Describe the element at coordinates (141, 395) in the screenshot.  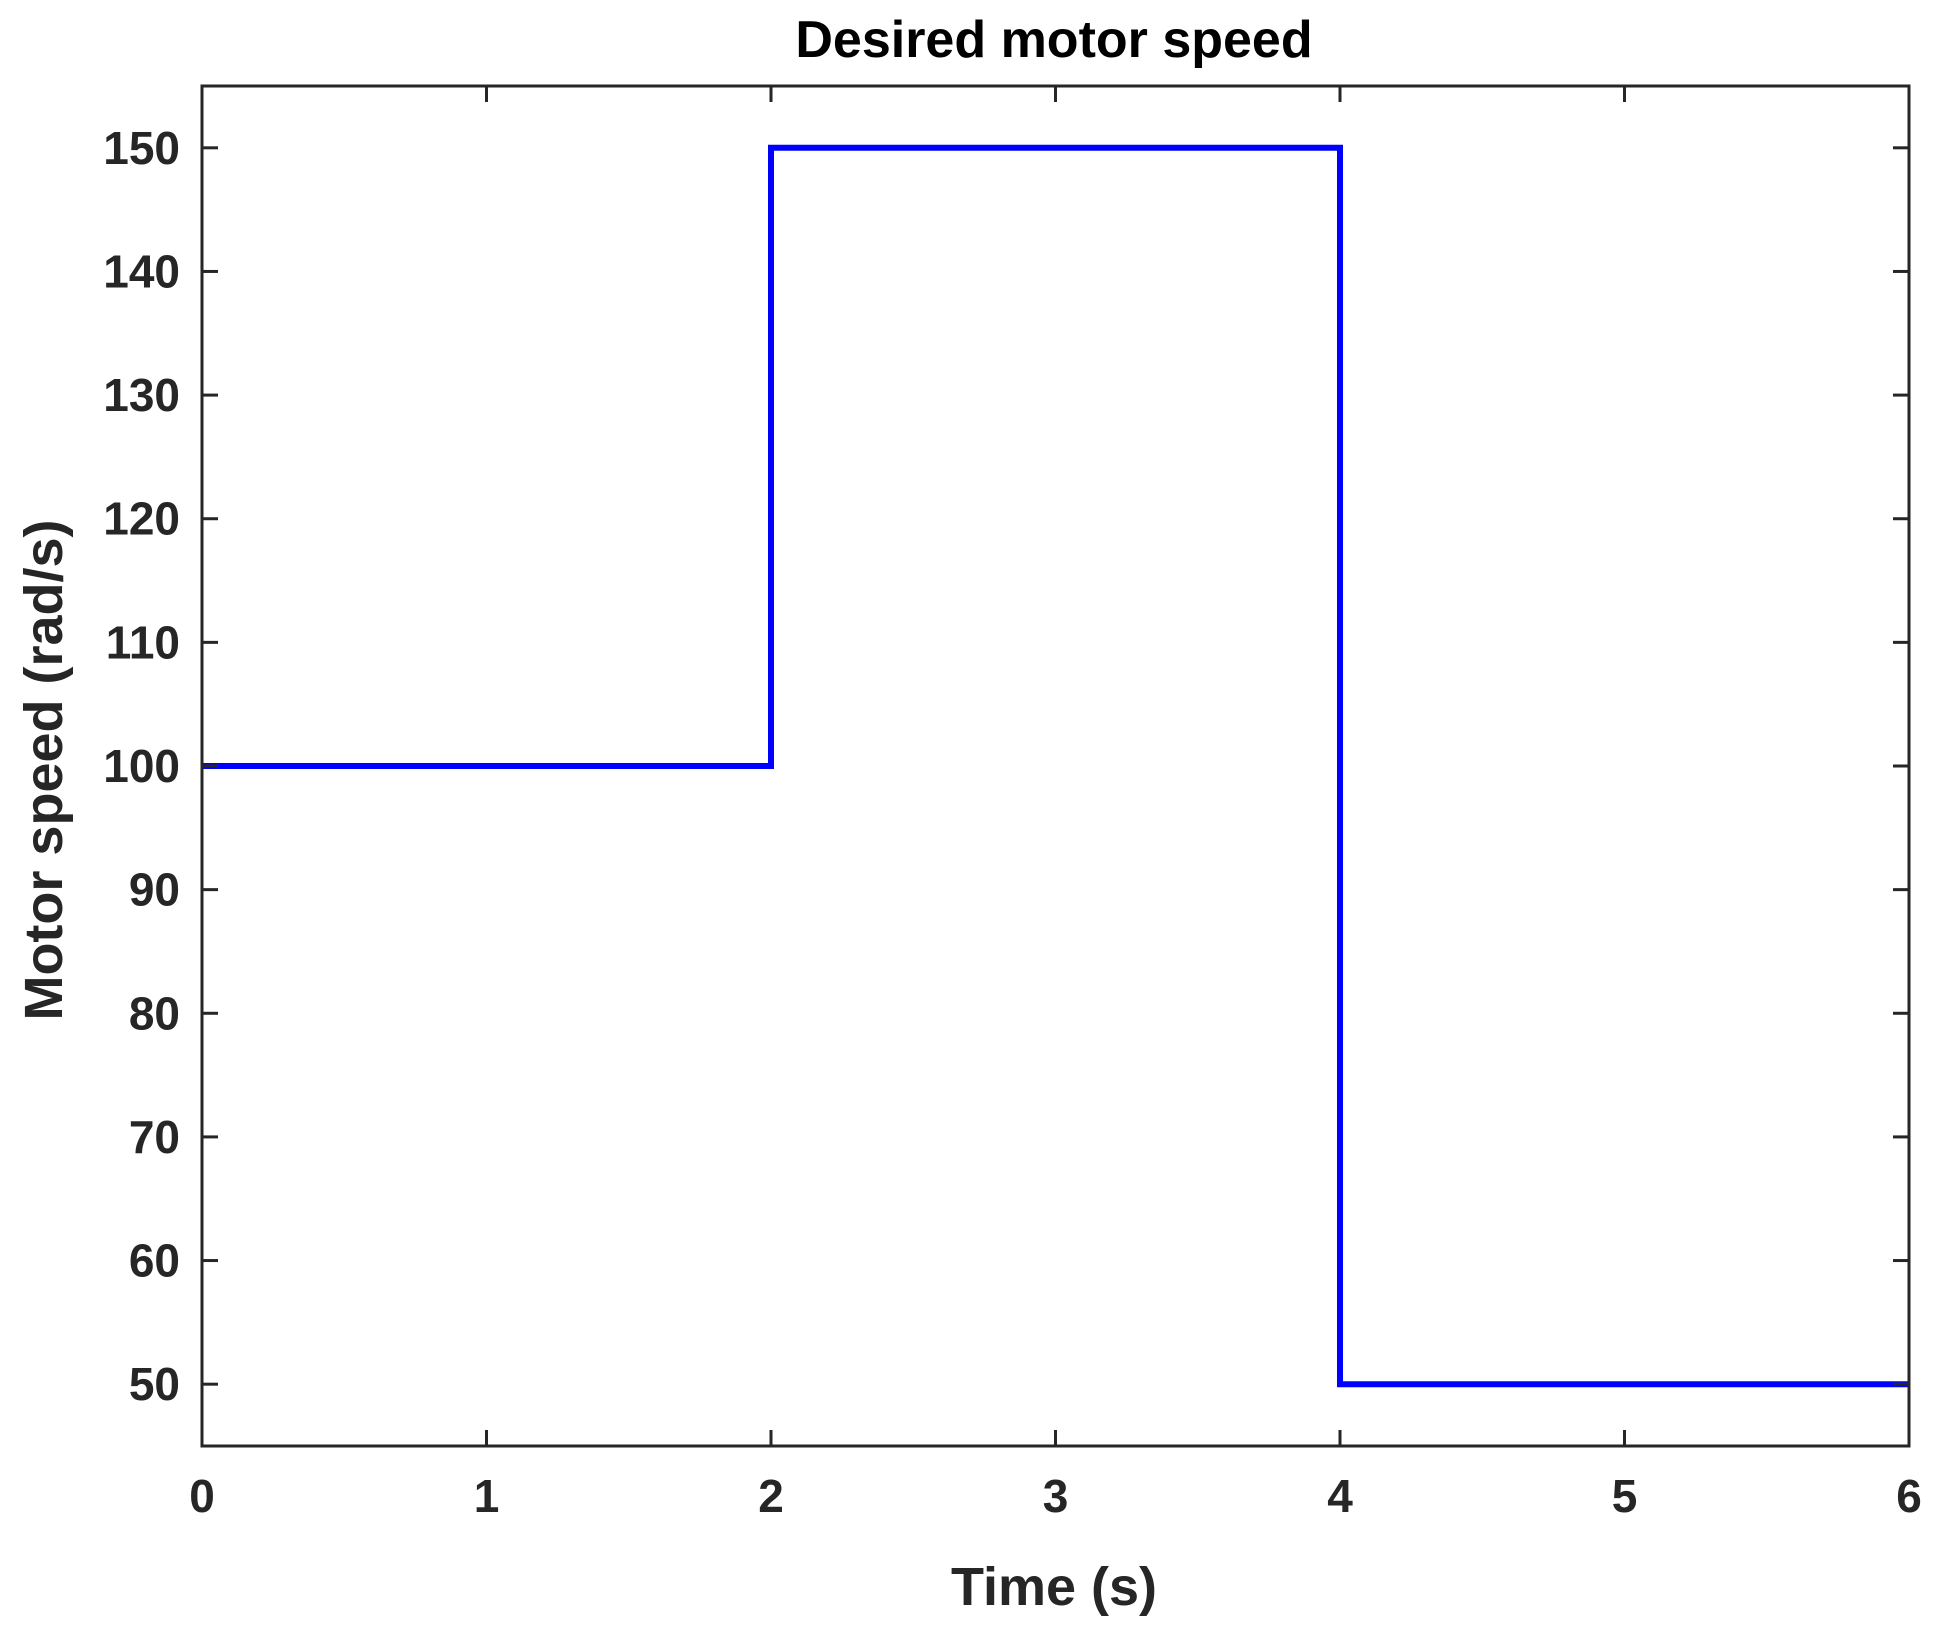
I see `y-tick-label: 130` at that location.